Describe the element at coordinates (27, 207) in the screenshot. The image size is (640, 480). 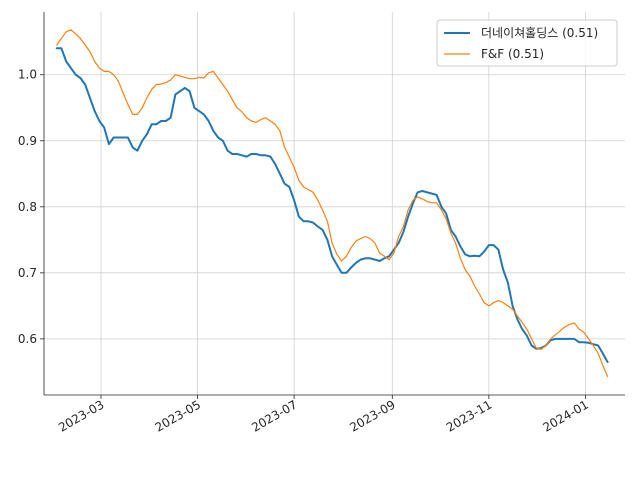
I see `y-tick-label: 0.8` at that location.